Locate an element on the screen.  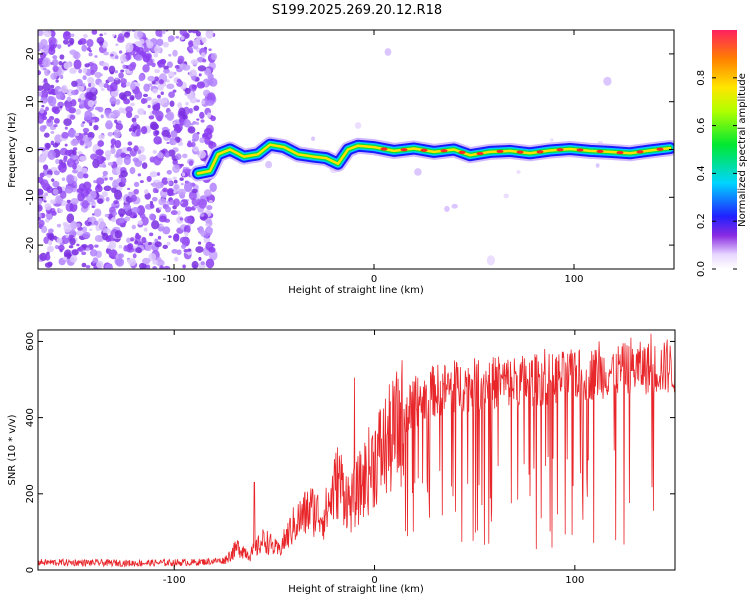
colorbar-axis: 0.0 0.2 0.4 0.6 0.8 is located at coordinates (716, 173).